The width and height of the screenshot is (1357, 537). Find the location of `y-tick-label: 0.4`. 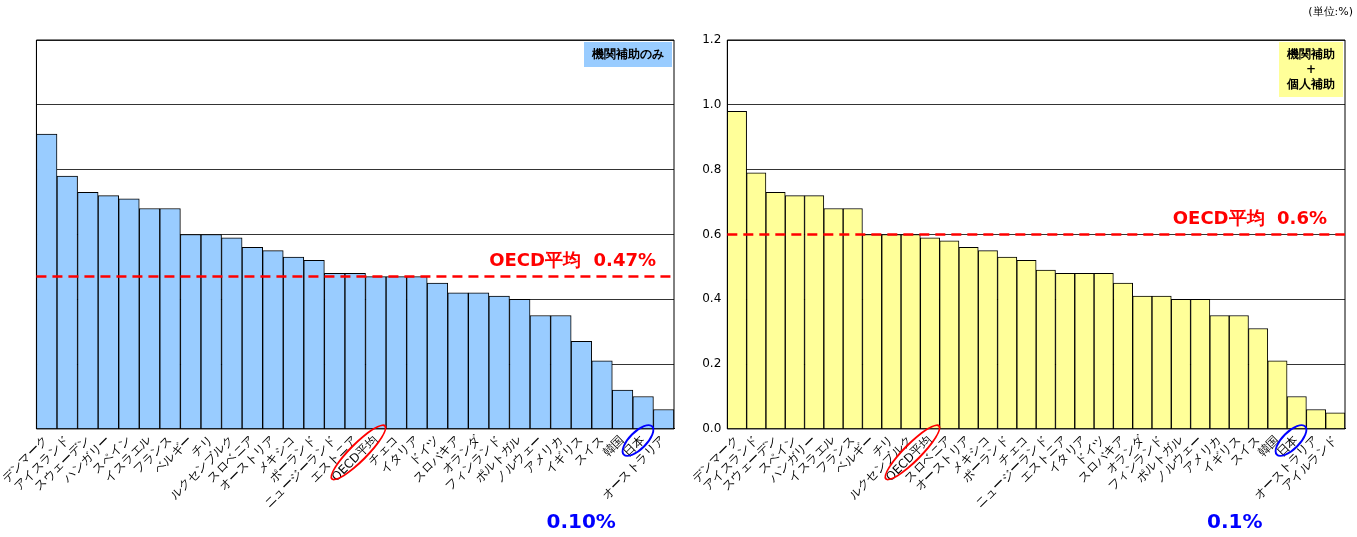

y-tick-label: 0.4 is located at coordinates (712, 298).